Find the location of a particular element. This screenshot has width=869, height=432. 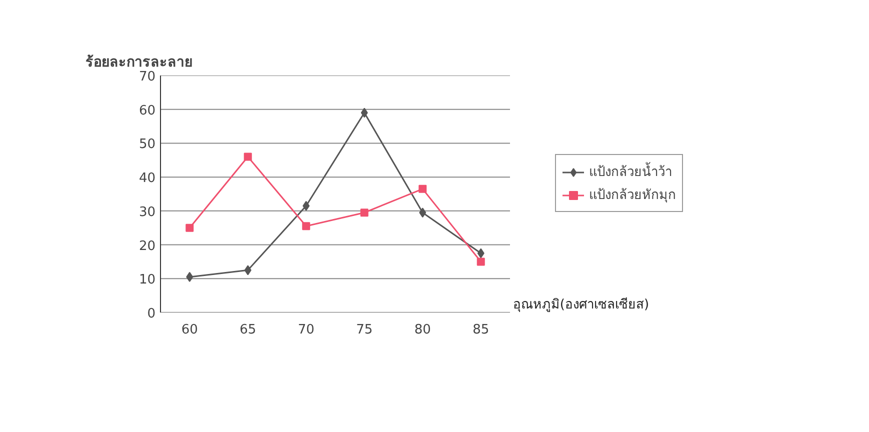

y-tick-label: 30 is located at coordinates (147, 212).